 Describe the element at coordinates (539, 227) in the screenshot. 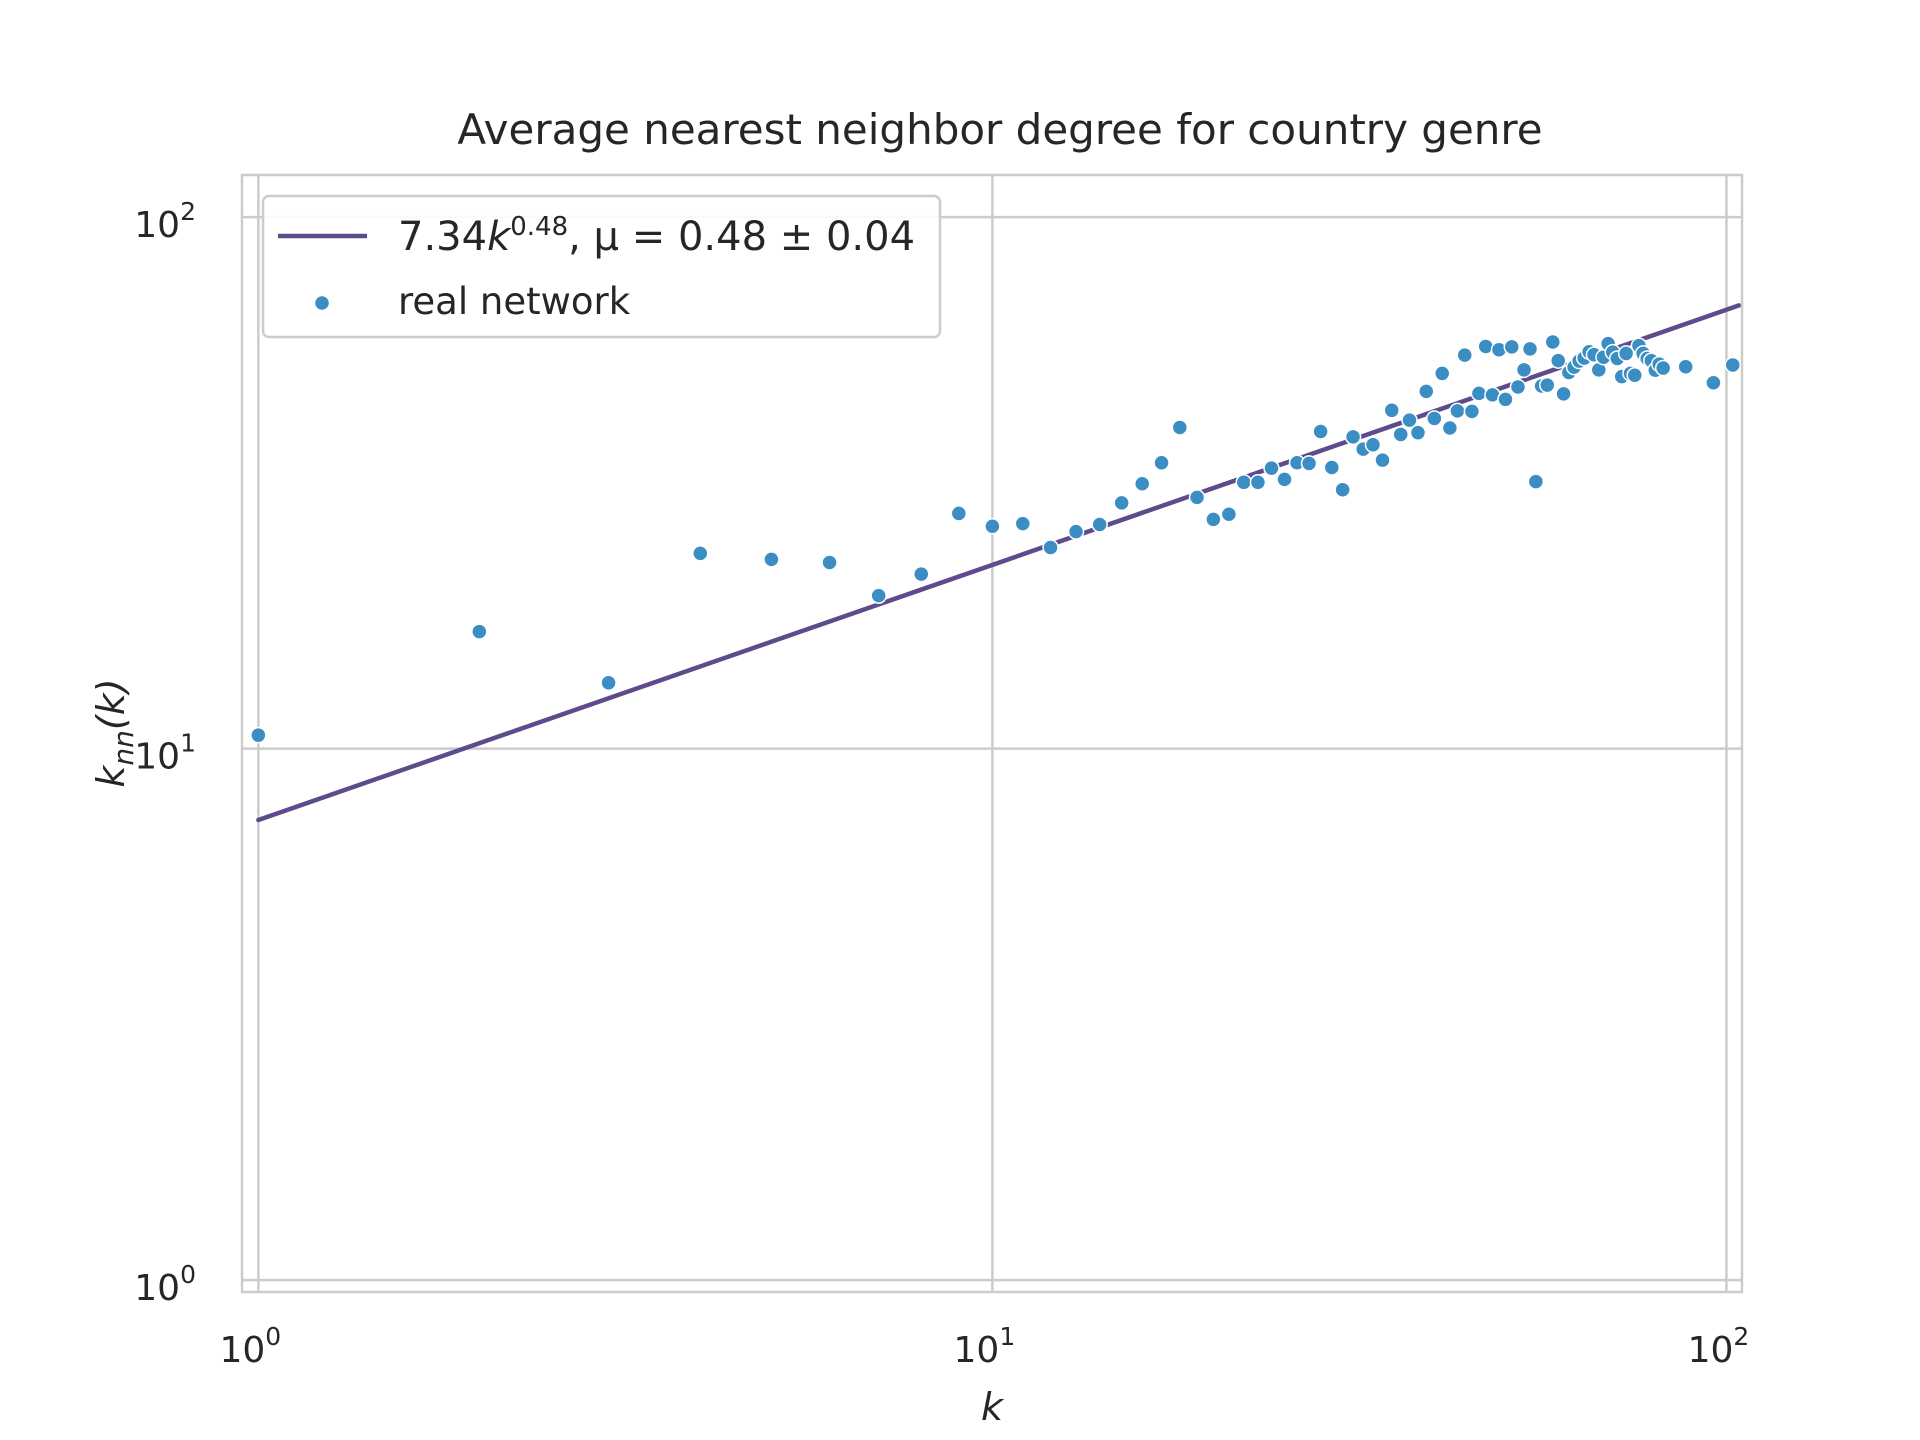

I see `legend-fit-exp: 0.48` at that location.